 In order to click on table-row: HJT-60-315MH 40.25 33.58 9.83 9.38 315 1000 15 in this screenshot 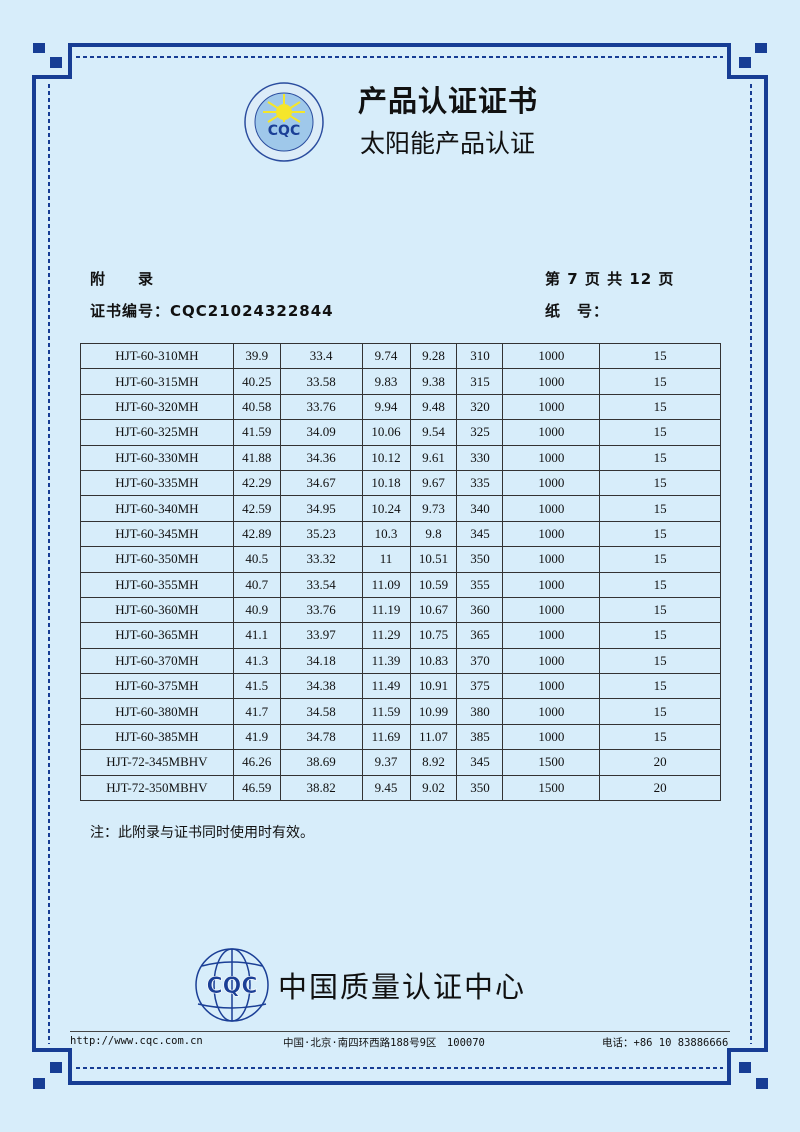, I will do `click(400, 381)`.